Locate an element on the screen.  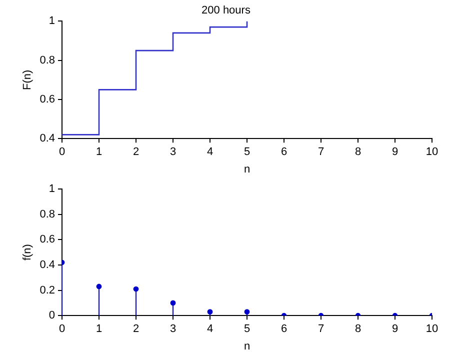
y-tick-label: 0 is located at coordinates (51, 316).